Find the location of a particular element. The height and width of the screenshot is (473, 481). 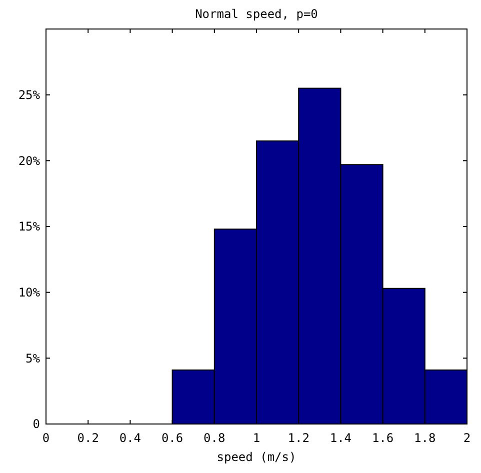

y-tick-label: 20% is located at coordinates (29, 161).